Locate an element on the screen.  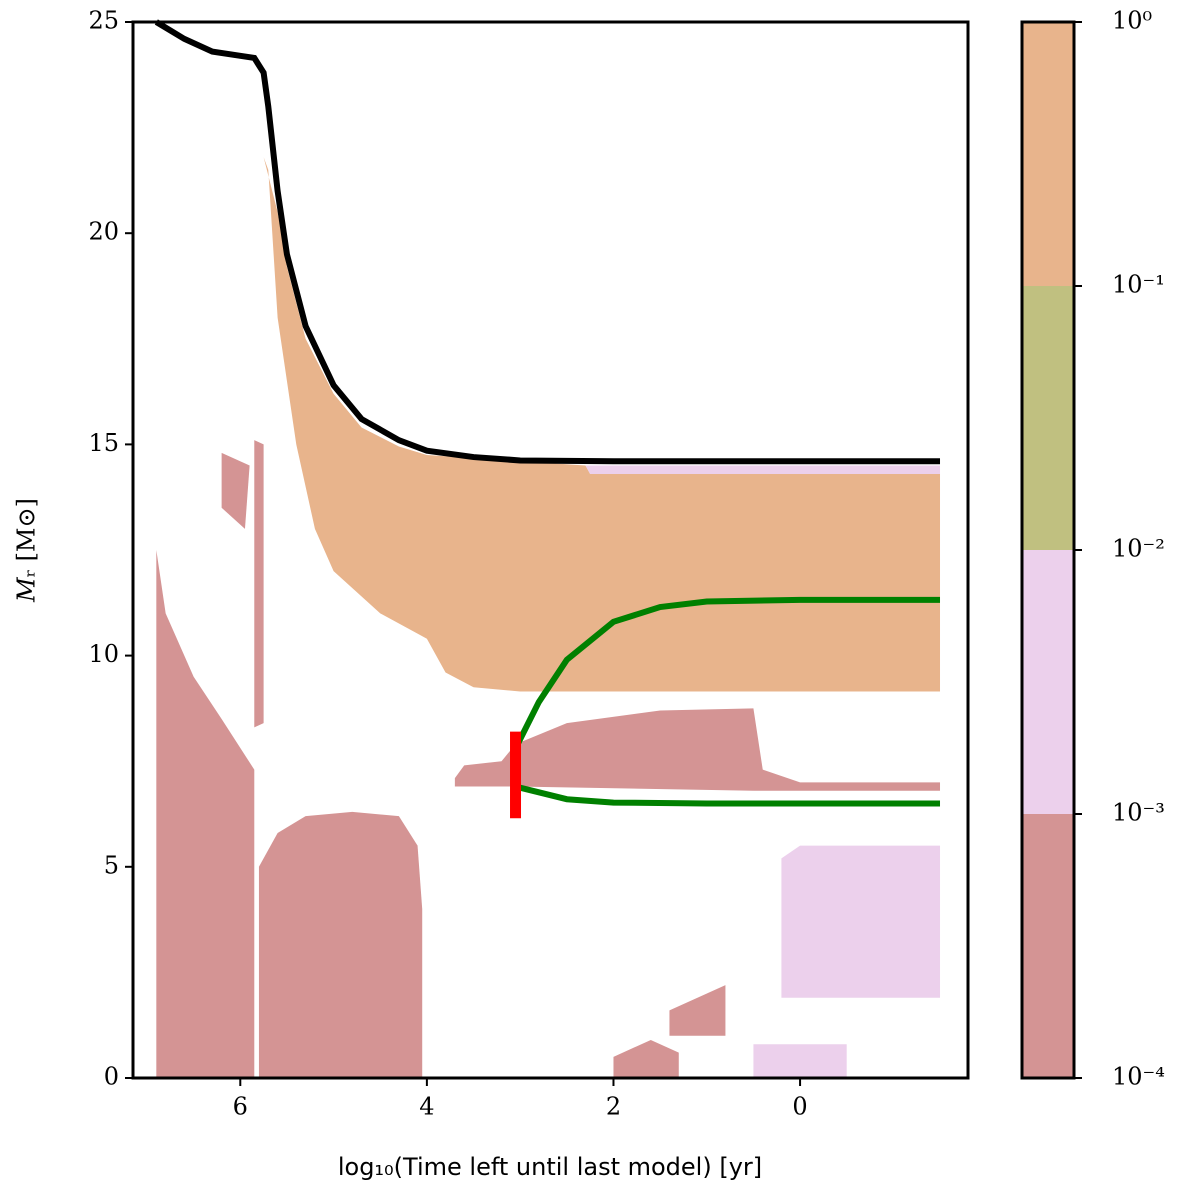
x-tick-label: 2 is located at coordinates (613, 1107).